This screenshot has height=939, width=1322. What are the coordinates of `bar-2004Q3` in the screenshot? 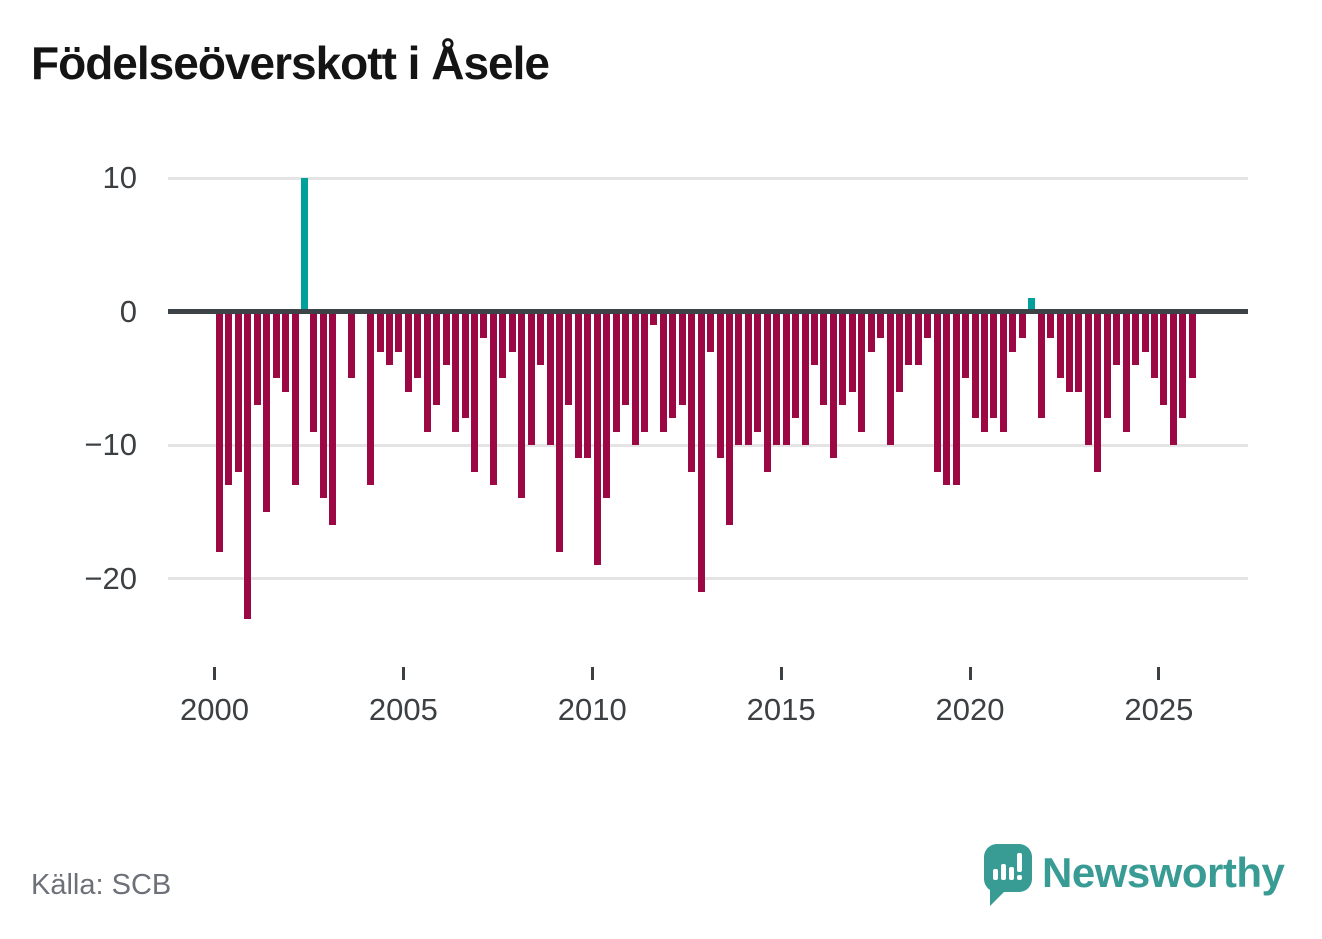 It's located at (389, 338).